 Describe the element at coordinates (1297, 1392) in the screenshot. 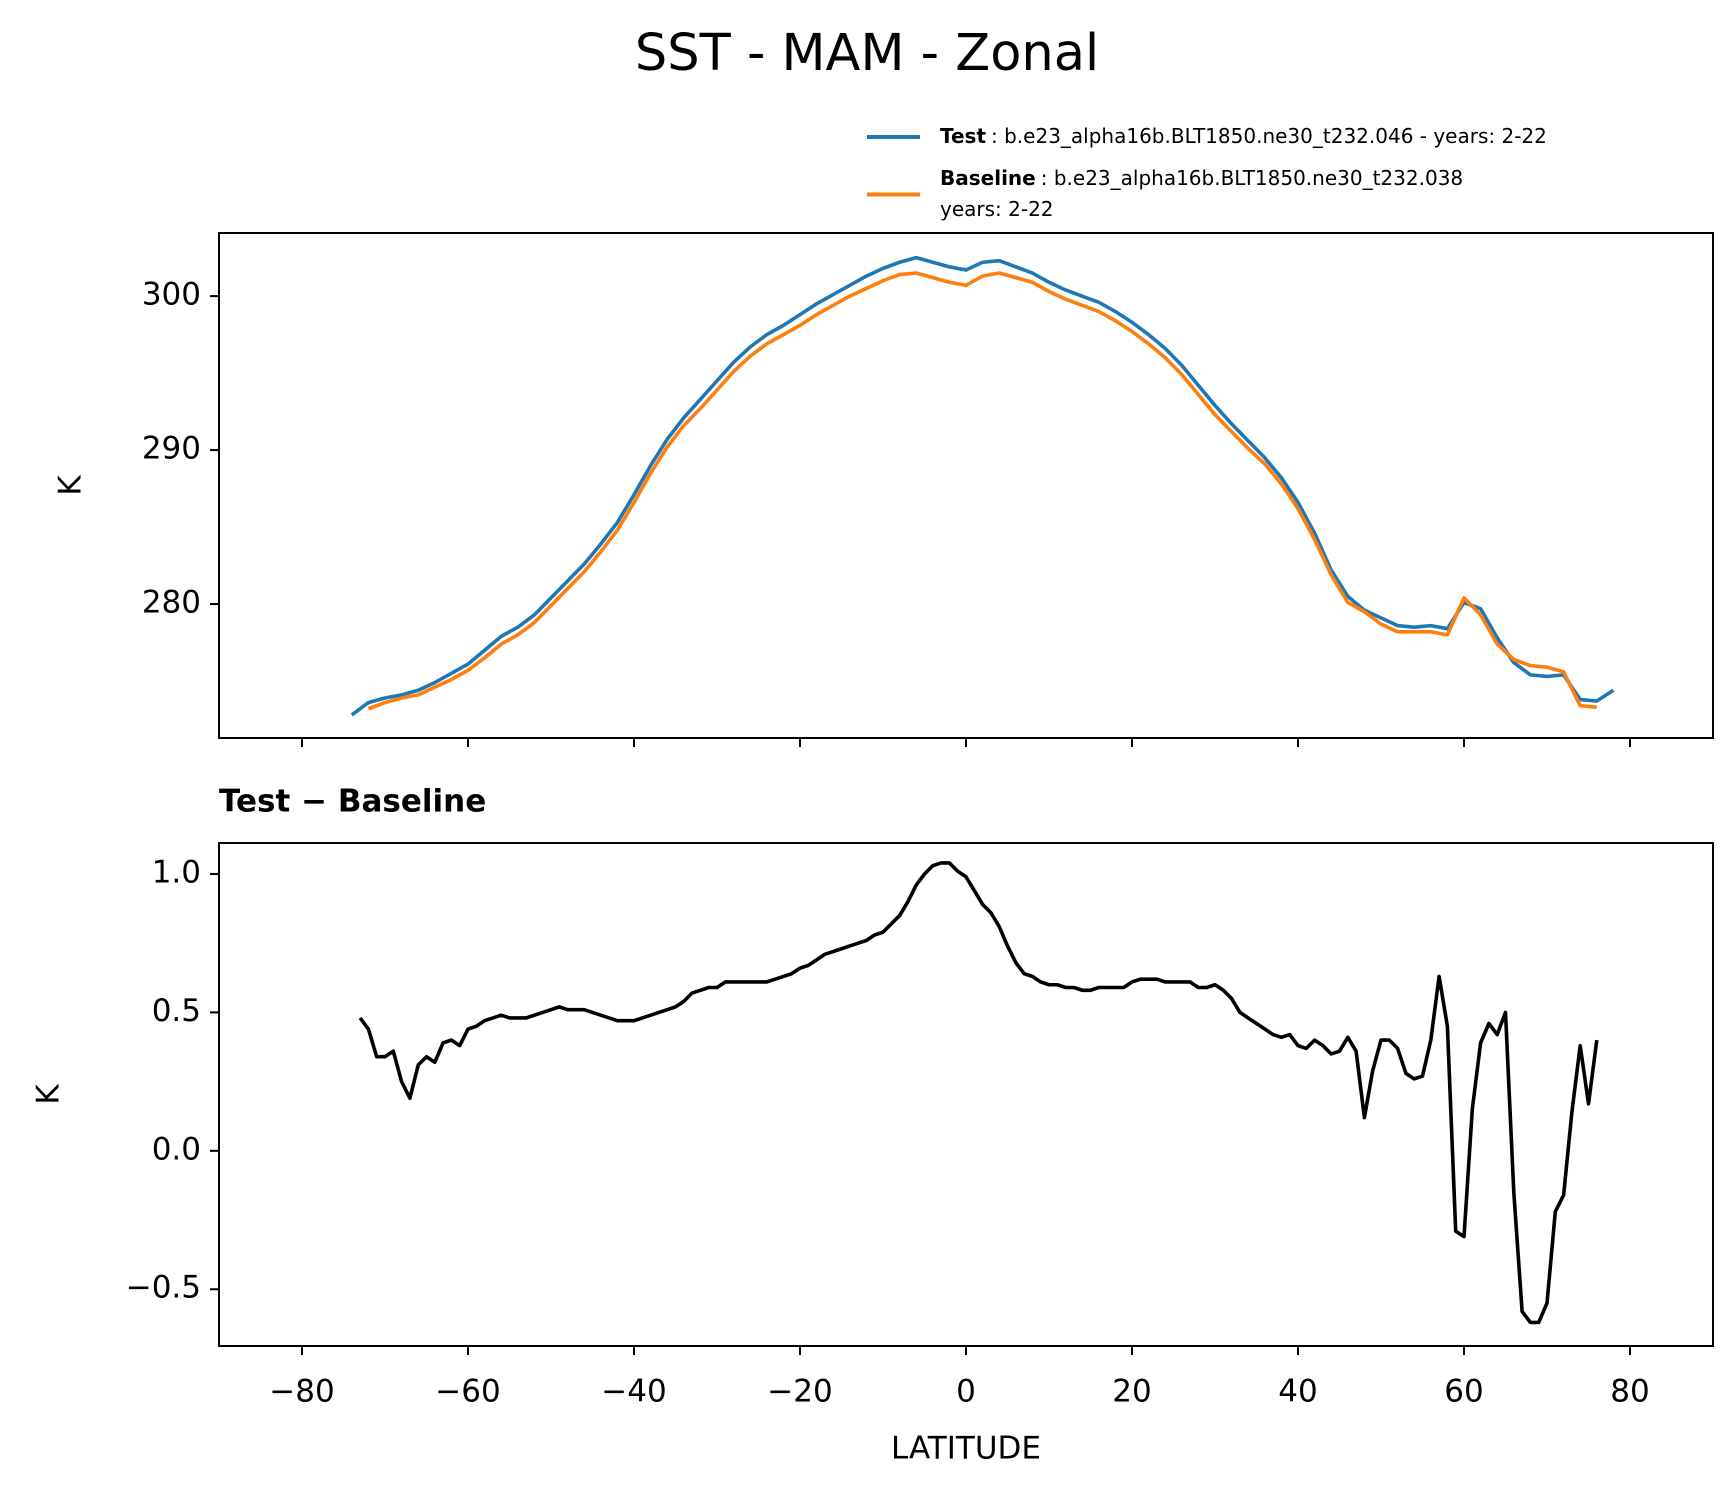

I see `x-tick-label: 40` at that location.